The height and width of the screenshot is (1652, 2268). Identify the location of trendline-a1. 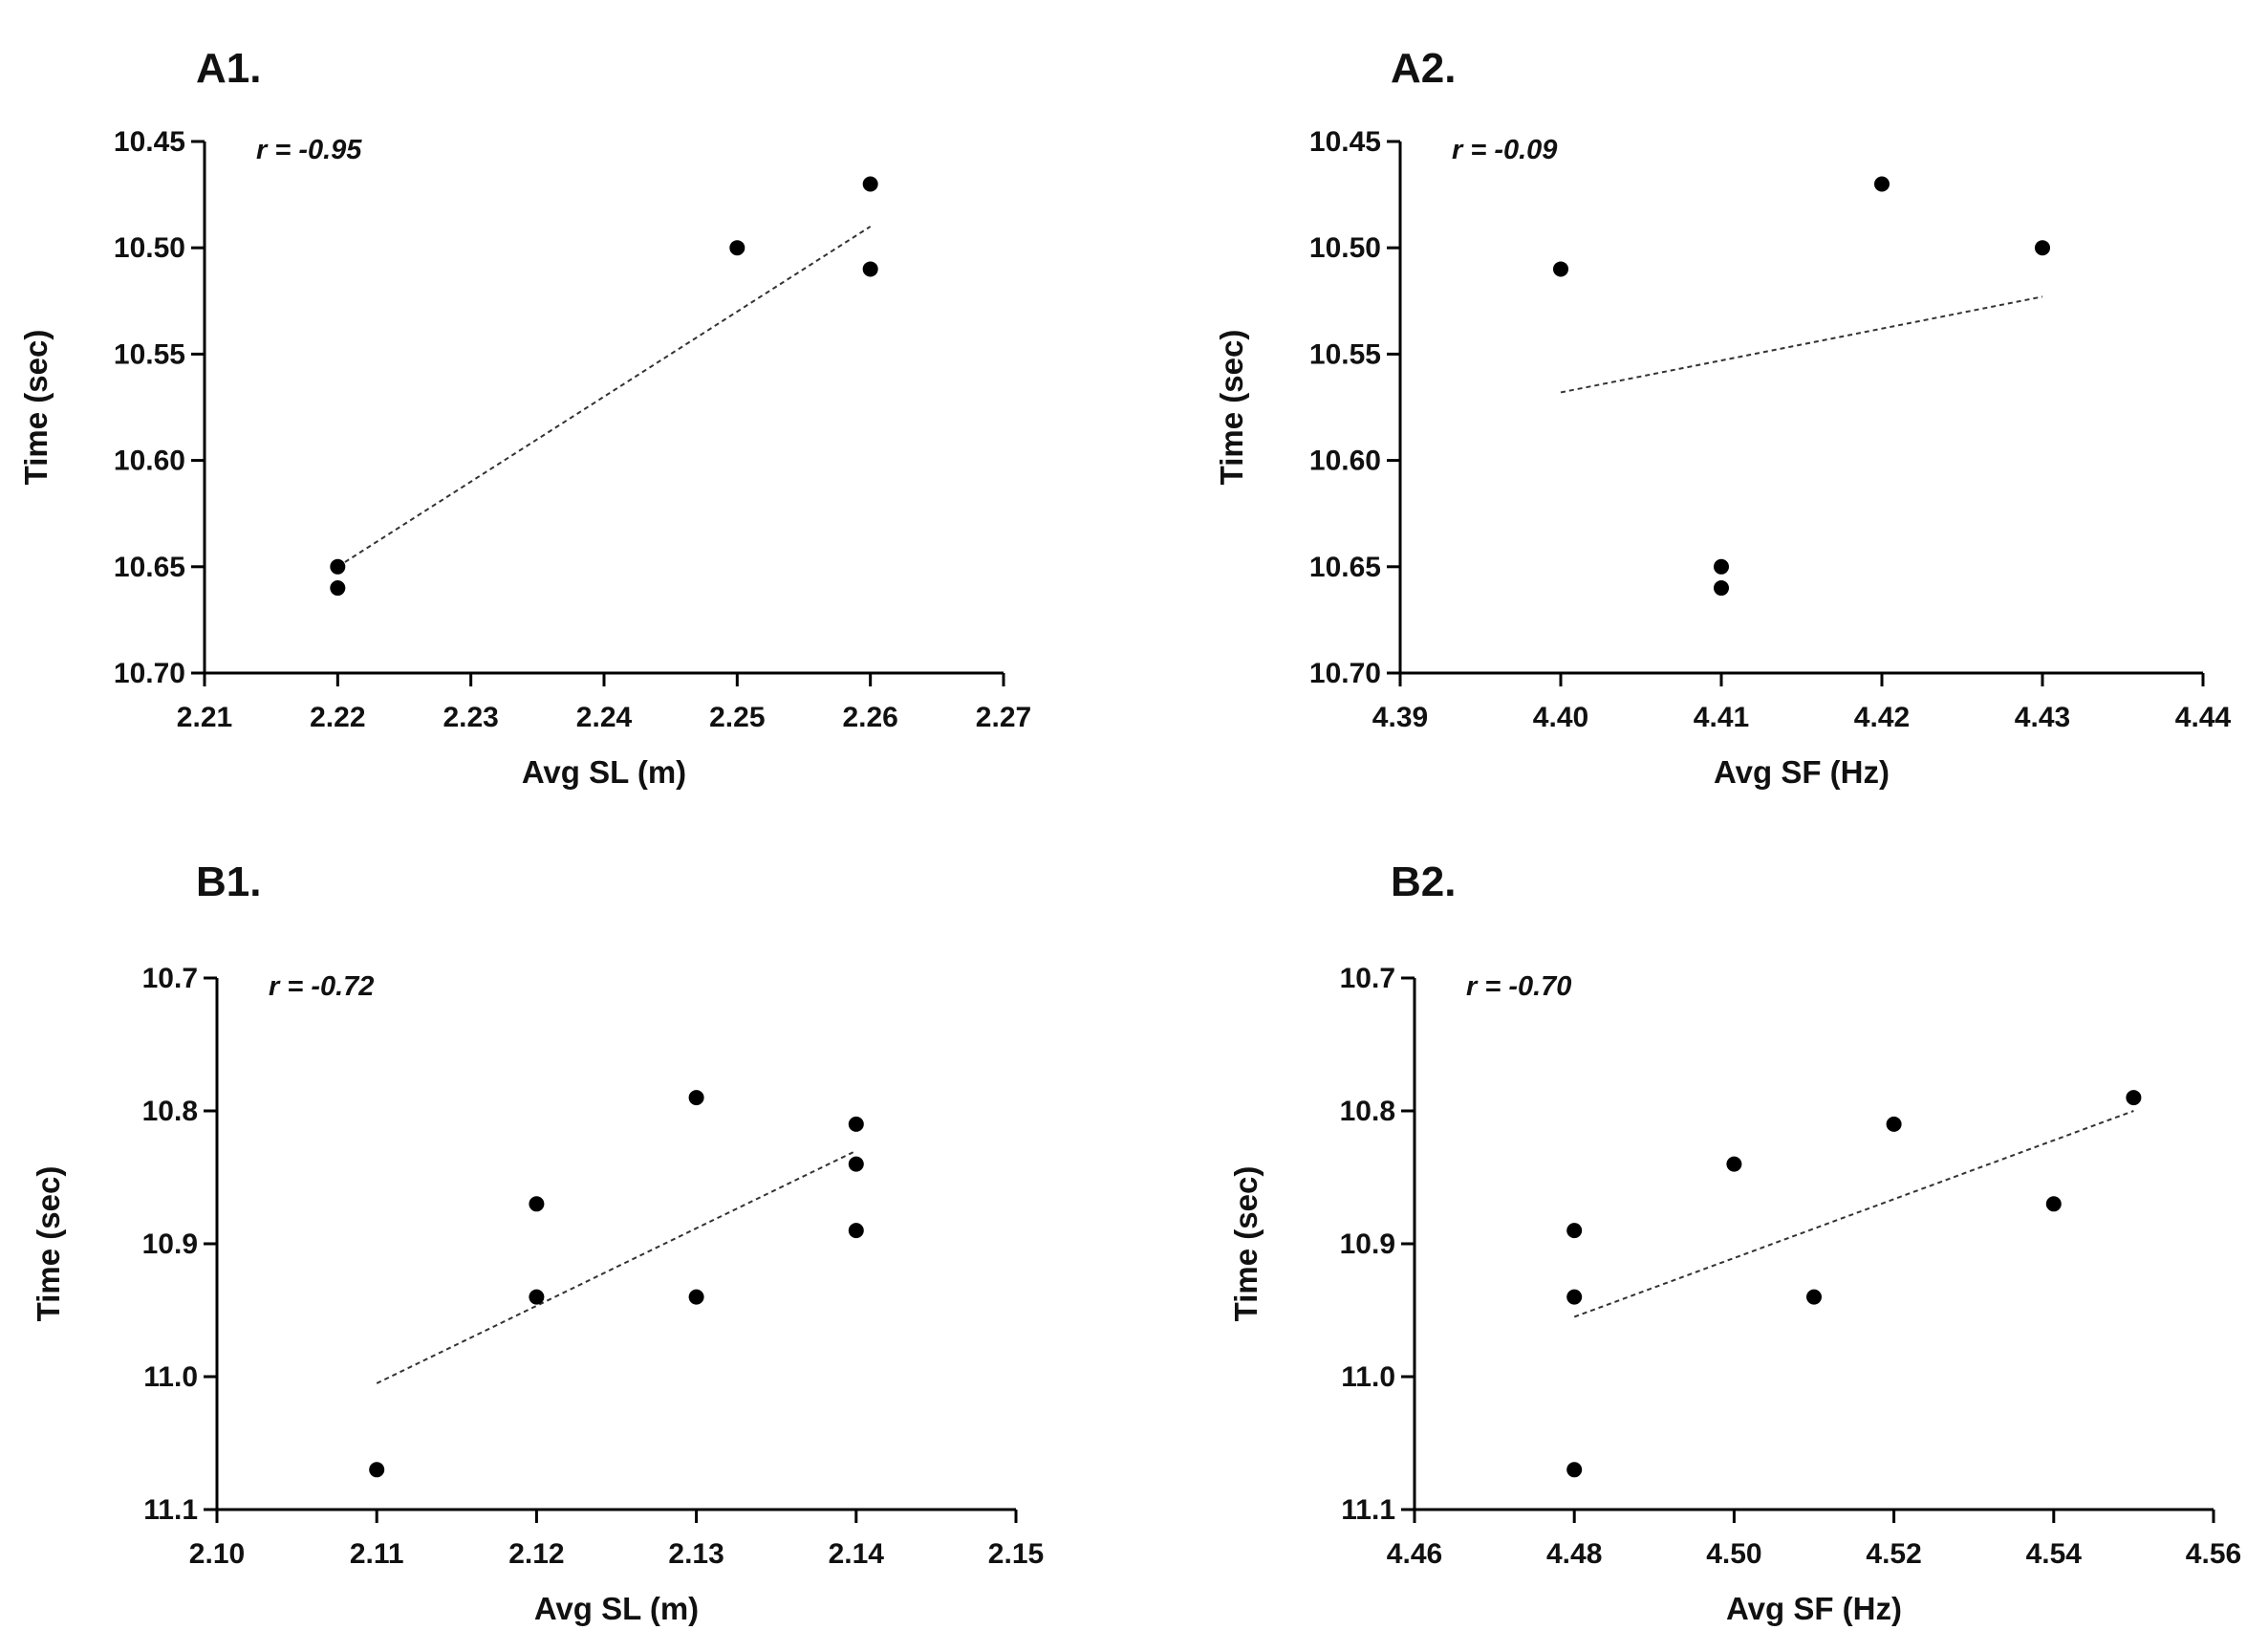
(604, 397).